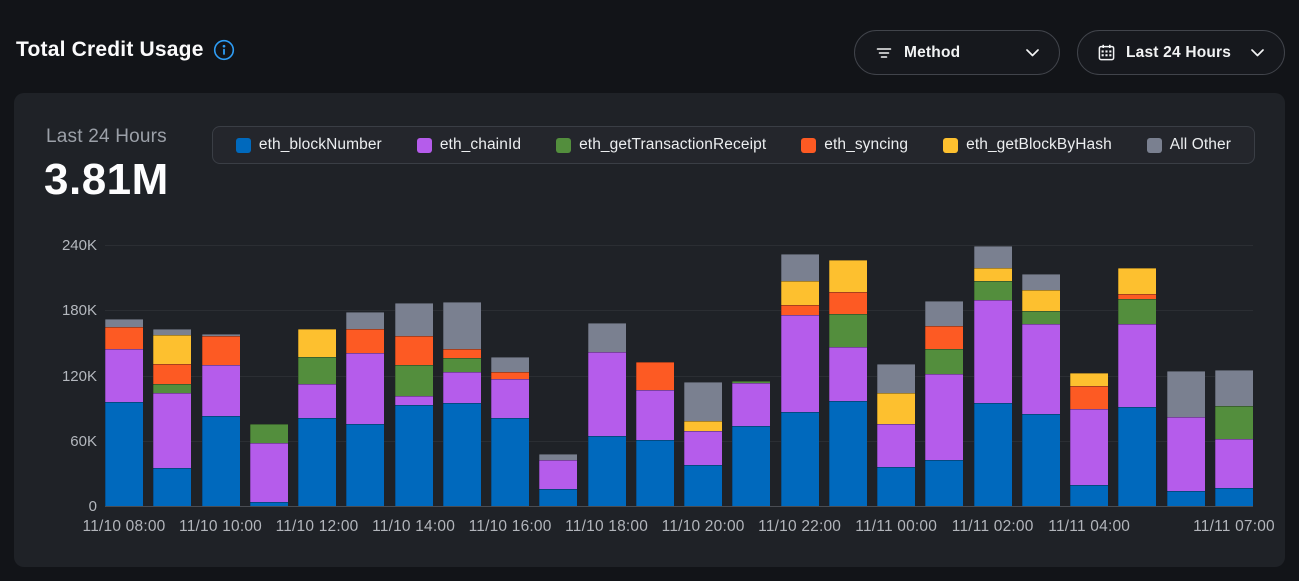  Describe the element at coordinates (1069, 52) in the screenshot. I see `header-controls: Method La` at that location.